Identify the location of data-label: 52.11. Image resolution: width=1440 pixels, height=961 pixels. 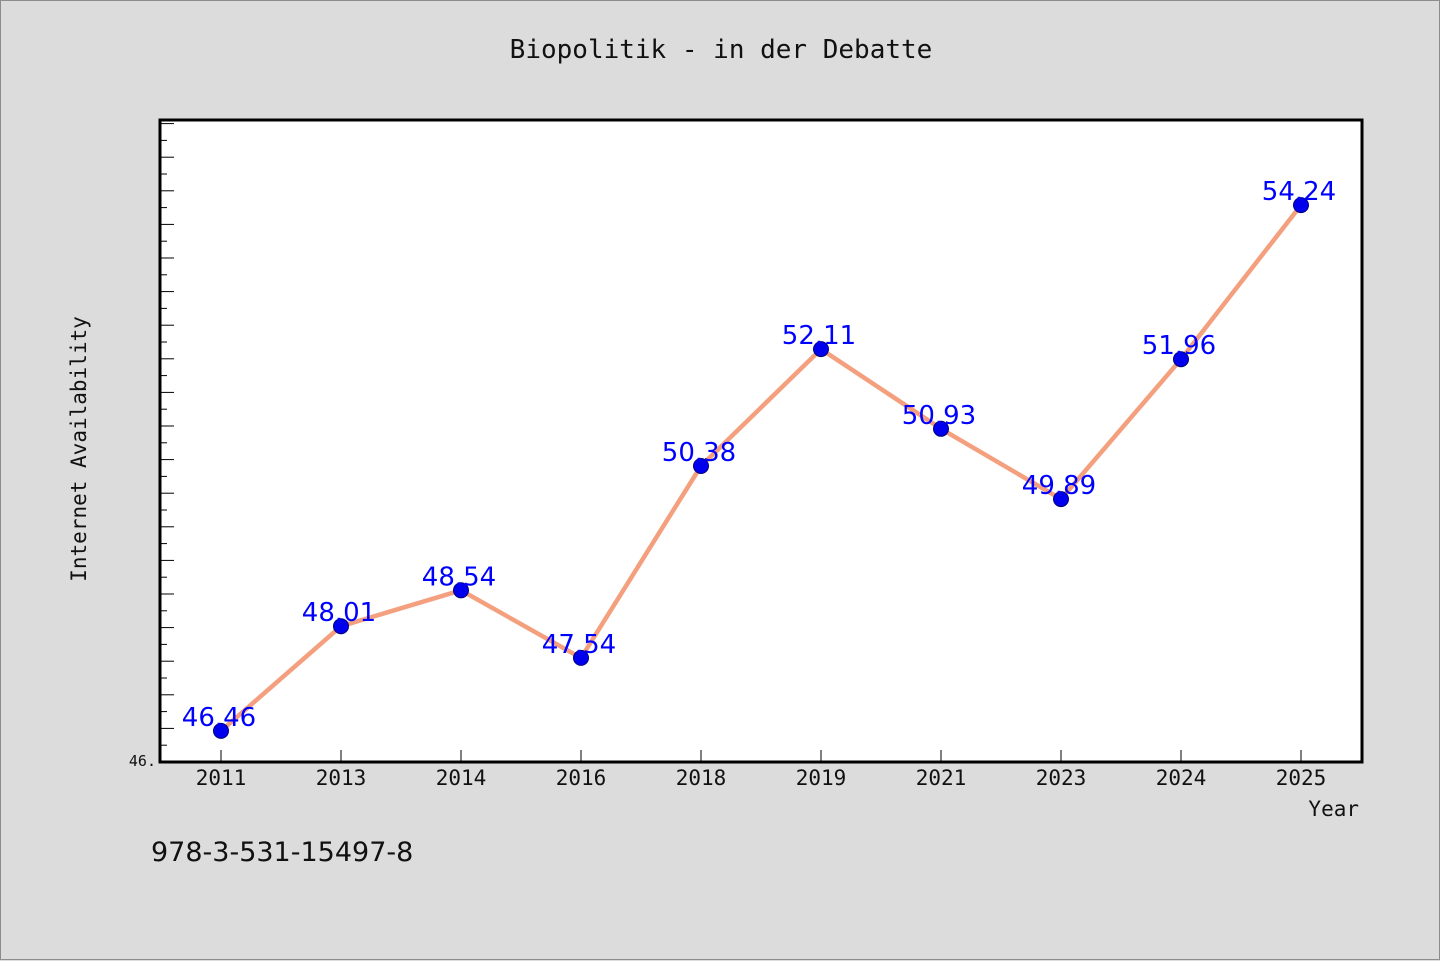
(819, 336).